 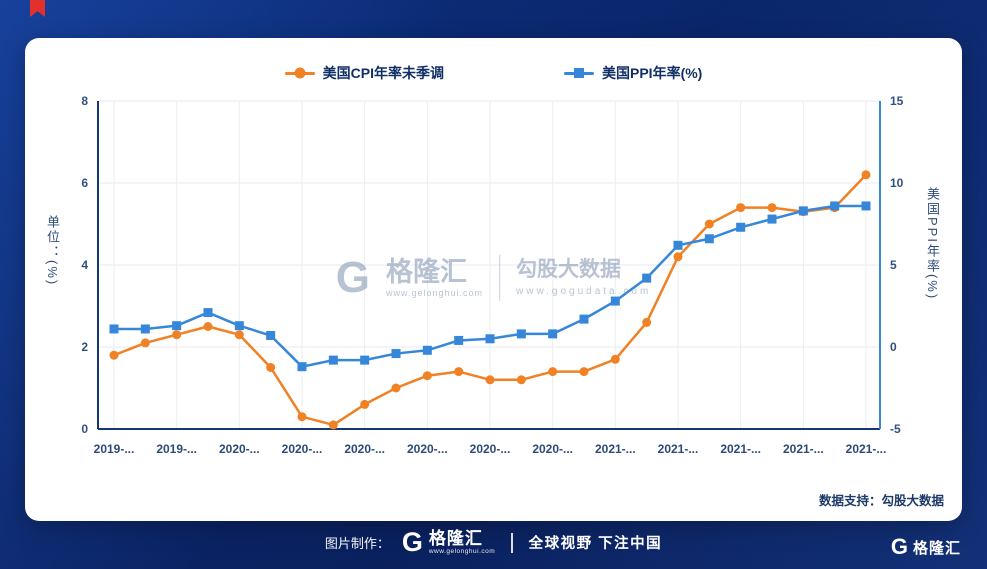 I want to click on legend-label-ppi: 美国PPI年率(%), so click(x=652, y=73).